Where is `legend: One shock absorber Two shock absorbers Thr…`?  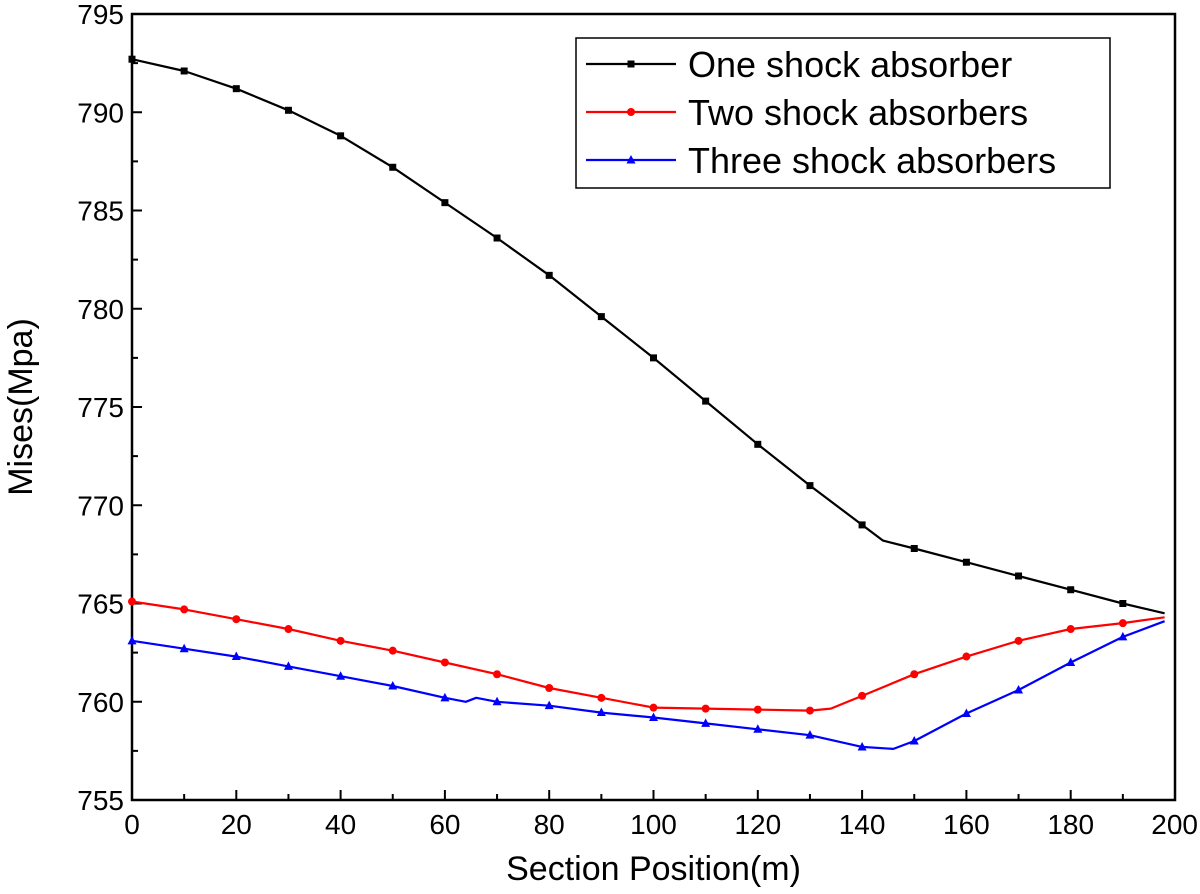 legend: One shock absorber Two shock absorbers Thr… is located at coordinates (843, 113).